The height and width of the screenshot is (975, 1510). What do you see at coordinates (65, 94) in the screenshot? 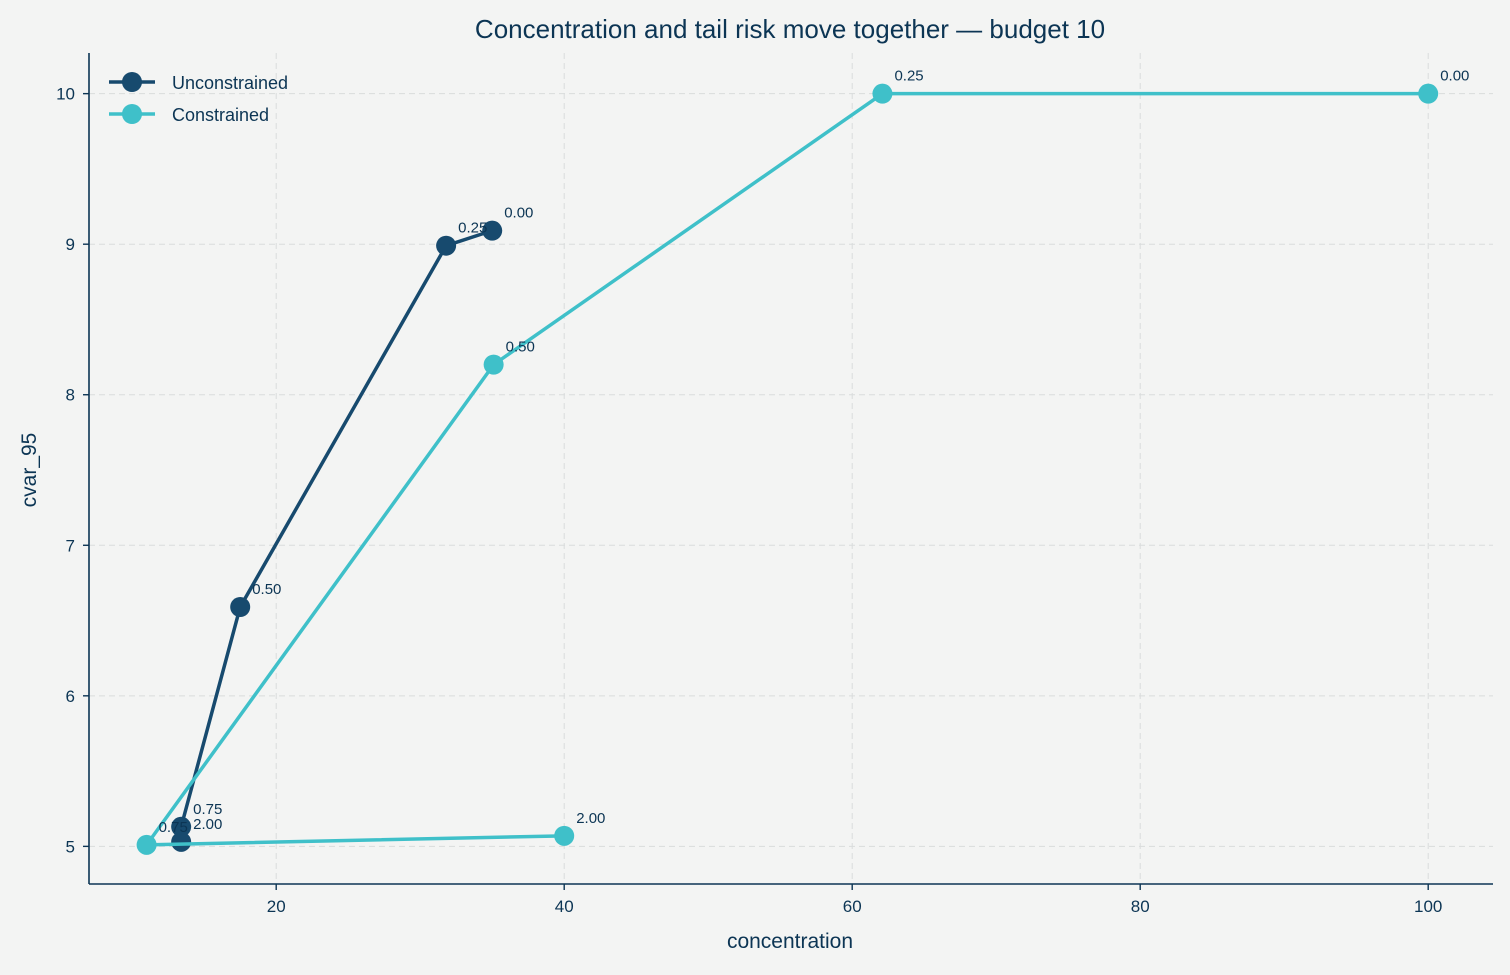
I see `y-tick-label: 10` at bounding box center [65, 94].